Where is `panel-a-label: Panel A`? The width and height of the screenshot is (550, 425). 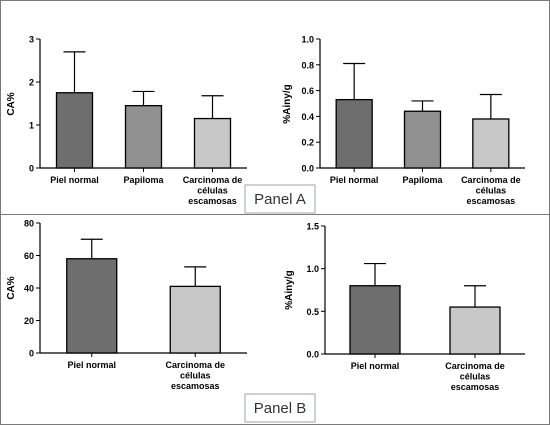
panel-a-label: Panel A is located at coordinates (280, 199).